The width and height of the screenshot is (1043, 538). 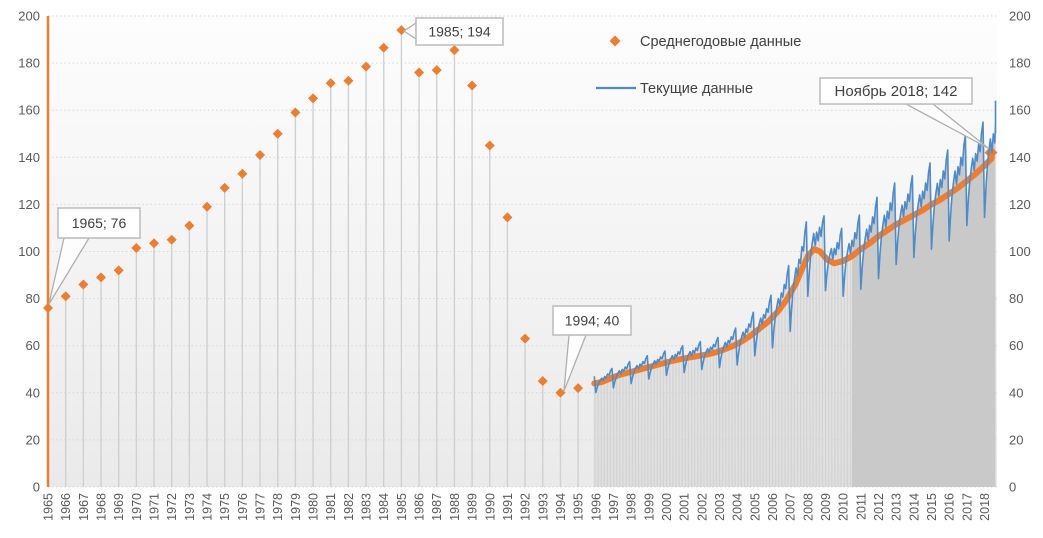 I want to click on y-tick-label-left: 100, so click(x=29, y=251).